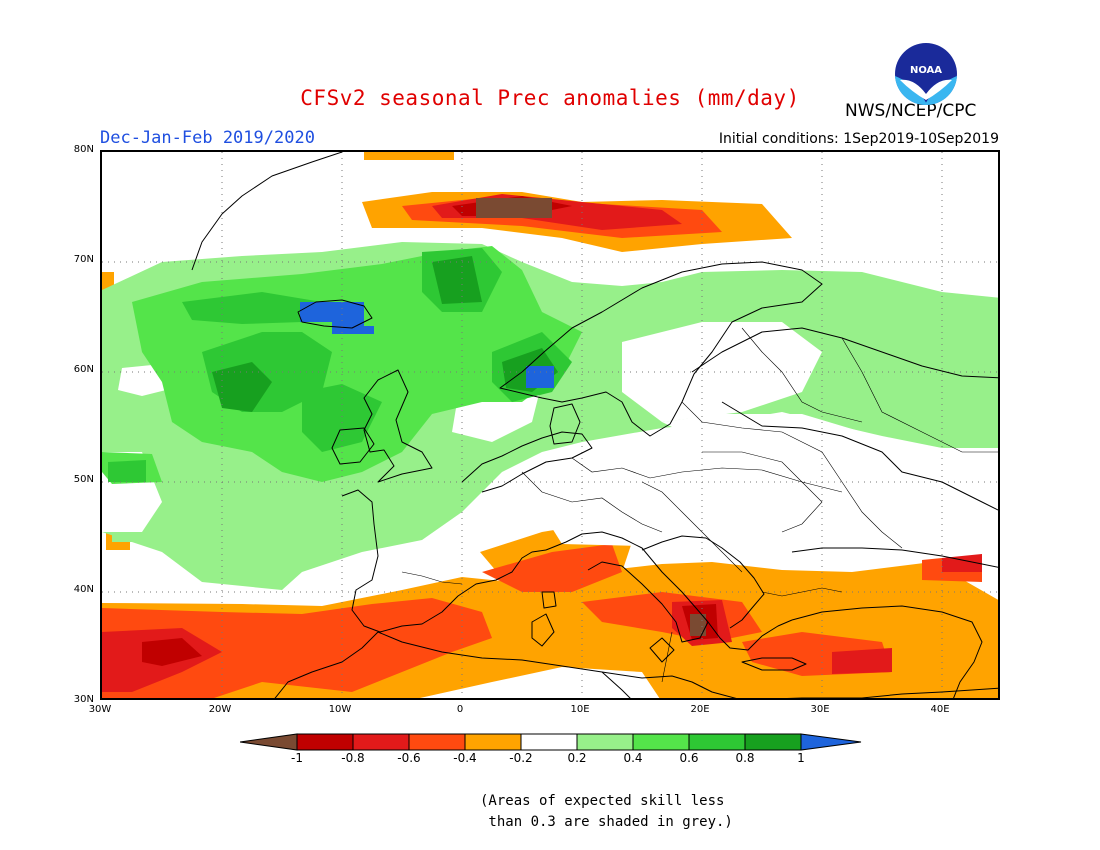 The width and height of the screenshot is (1100, 850). What do you see at coordinates (577, 758) in the screenshot?
I see `legend-tick: 0.2` at bounding box center [577, 758].